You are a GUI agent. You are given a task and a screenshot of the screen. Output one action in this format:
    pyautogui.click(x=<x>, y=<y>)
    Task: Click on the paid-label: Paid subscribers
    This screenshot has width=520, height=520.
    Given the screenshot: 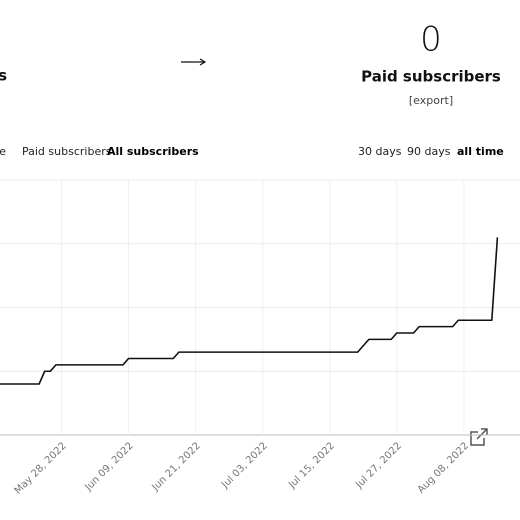 What is the action you would take?
    pyautogui.click(x=431, y=77)
    